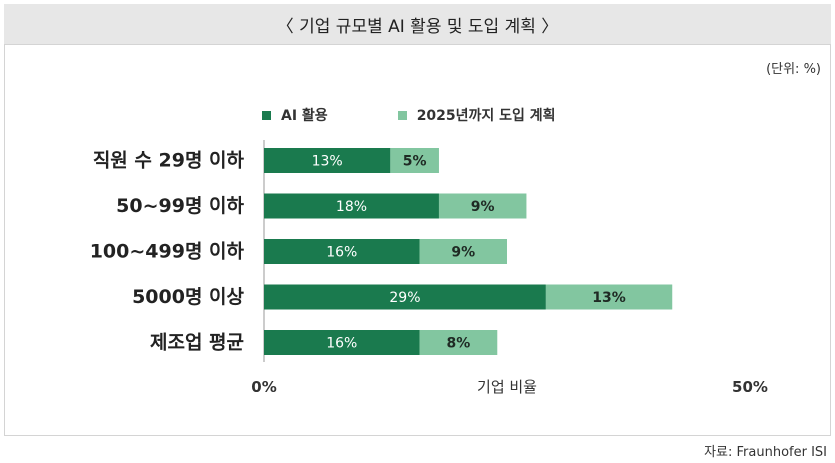 The width and height of the screenshot is (835, 463). What do you see at coordinates (304, 116) in the screenshot?
I see `legend-label-ai-usage: AI 활용` at bounding box center [304, 116].